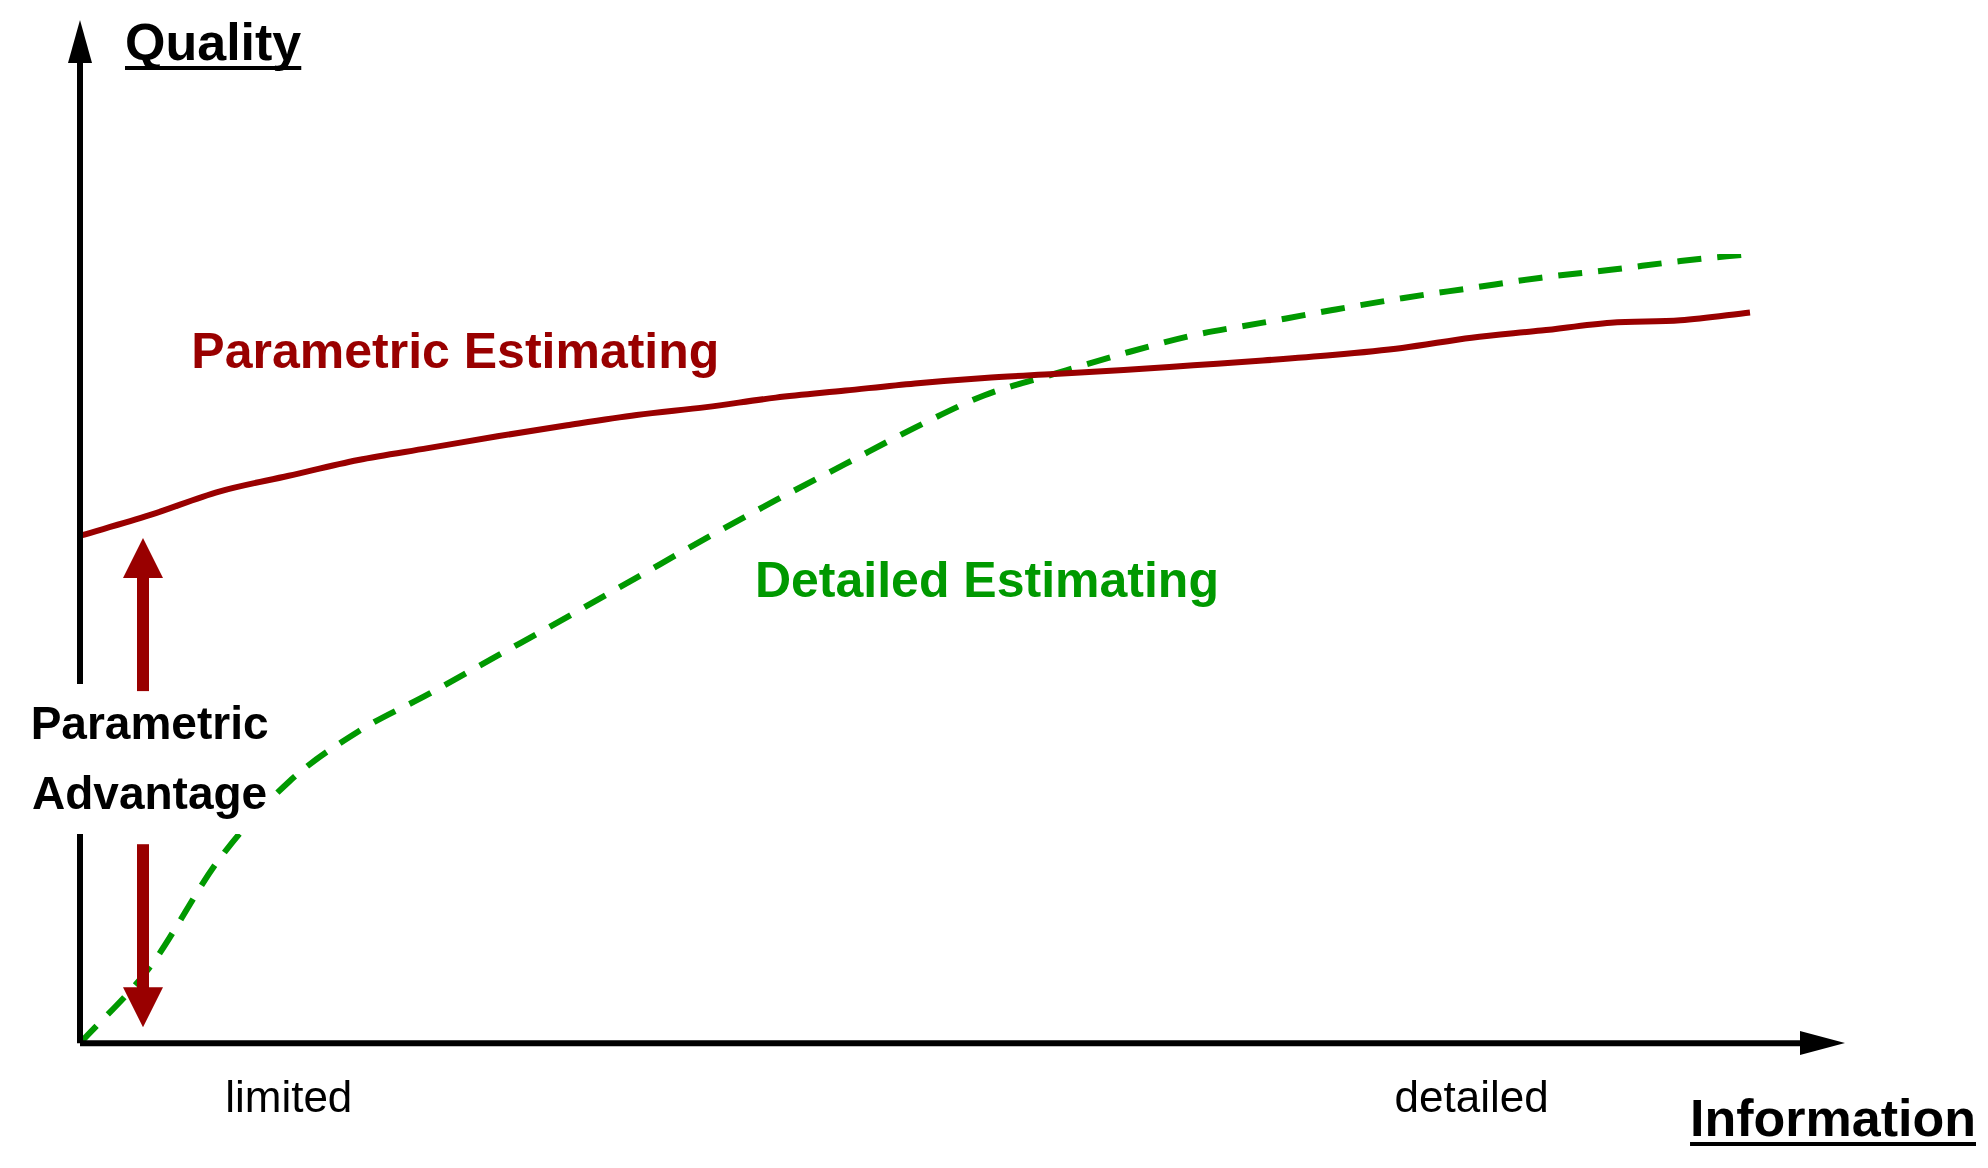  What do you see at coordinates (455, 351) in the screenshot?
I see `series-label: Parametric Estimating` at bounding box center [455, 351].